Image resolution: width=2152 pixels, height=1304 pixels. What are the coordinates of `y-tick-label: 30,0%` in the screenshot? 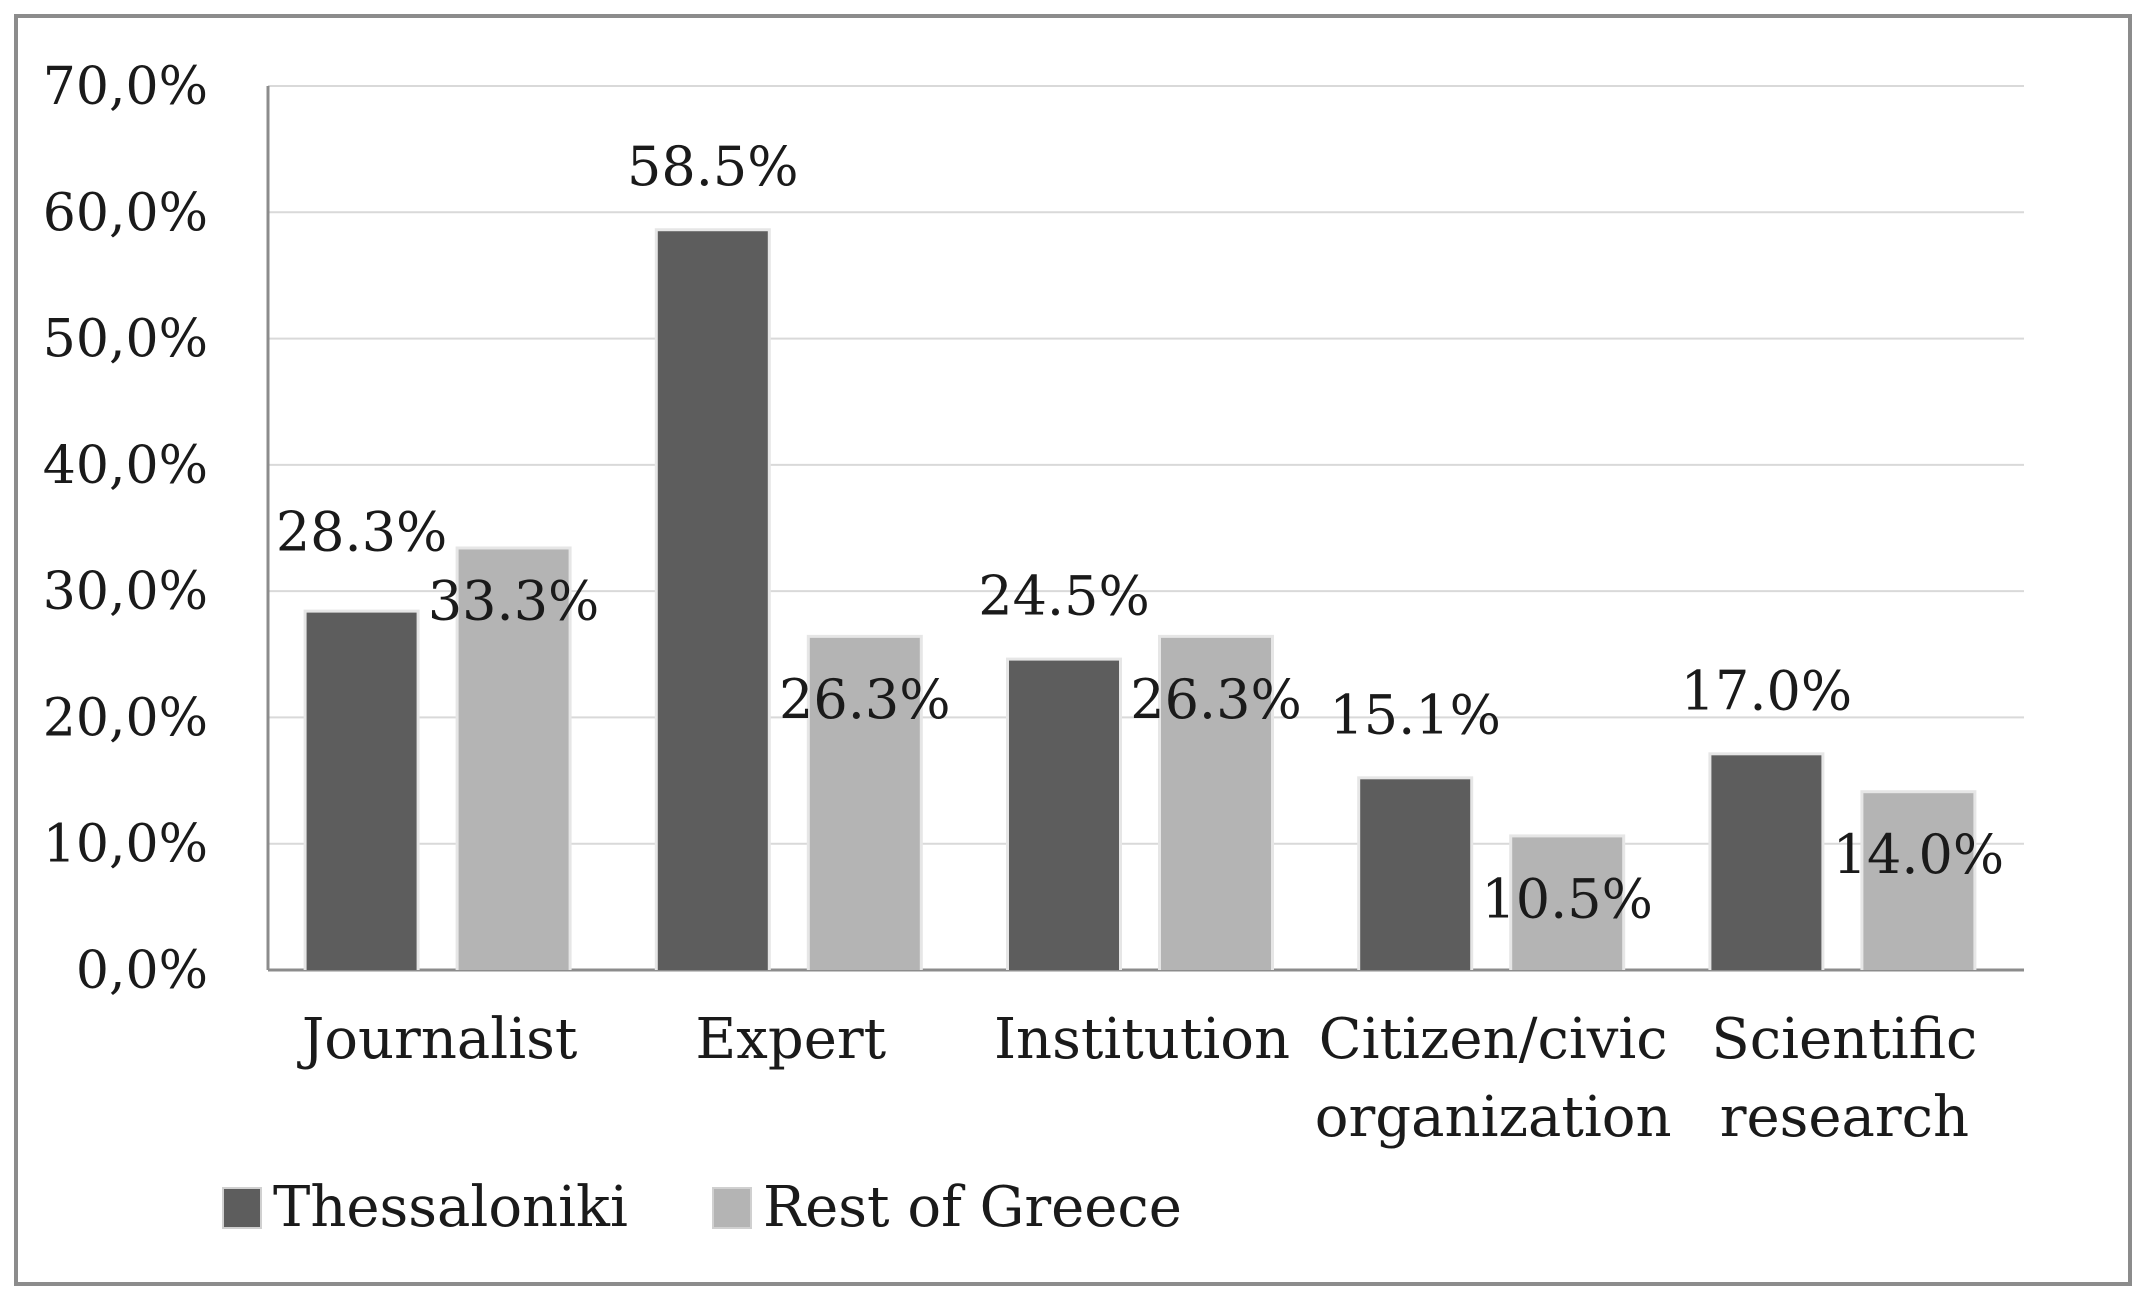 It's located at (125, 592).